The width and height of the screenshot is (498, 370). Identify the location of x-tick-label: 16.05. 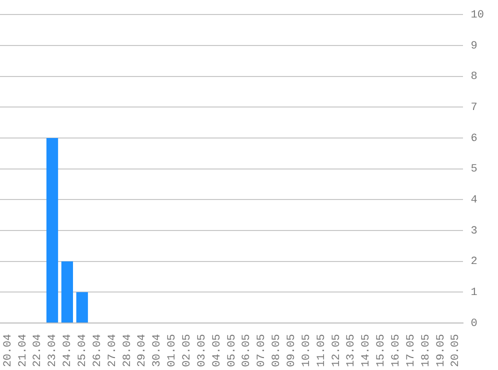
(396, 351).